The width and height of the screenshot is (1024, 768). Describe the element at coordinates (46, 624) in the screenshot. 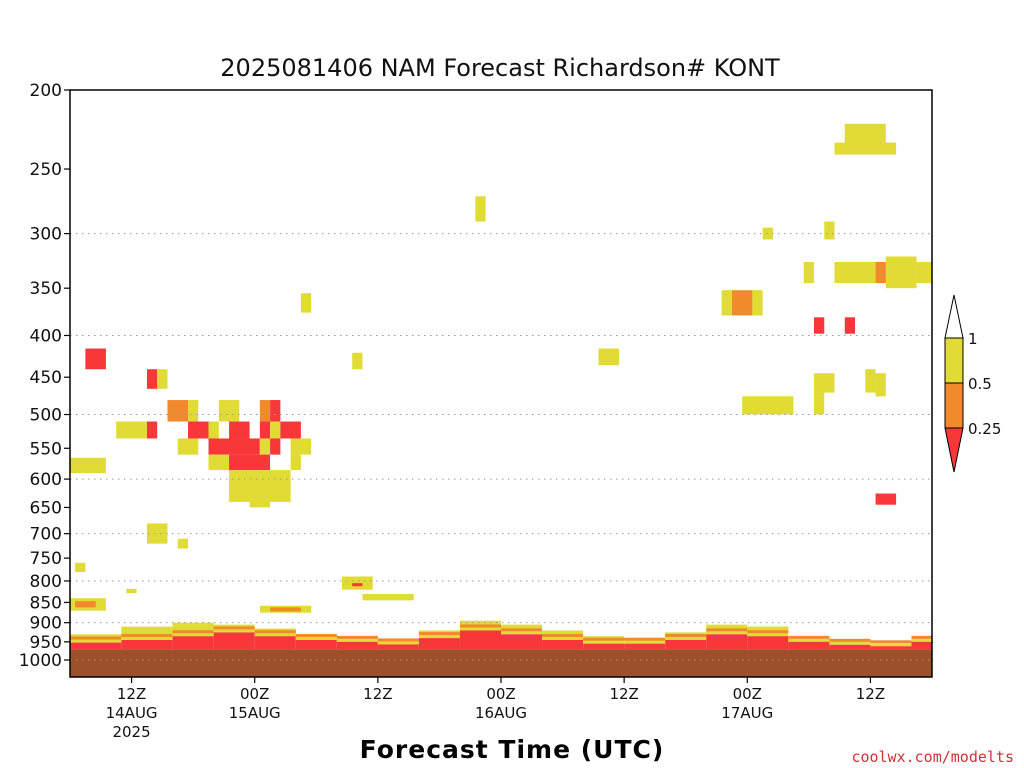

I see `ytick-label-900: 900` at that location.